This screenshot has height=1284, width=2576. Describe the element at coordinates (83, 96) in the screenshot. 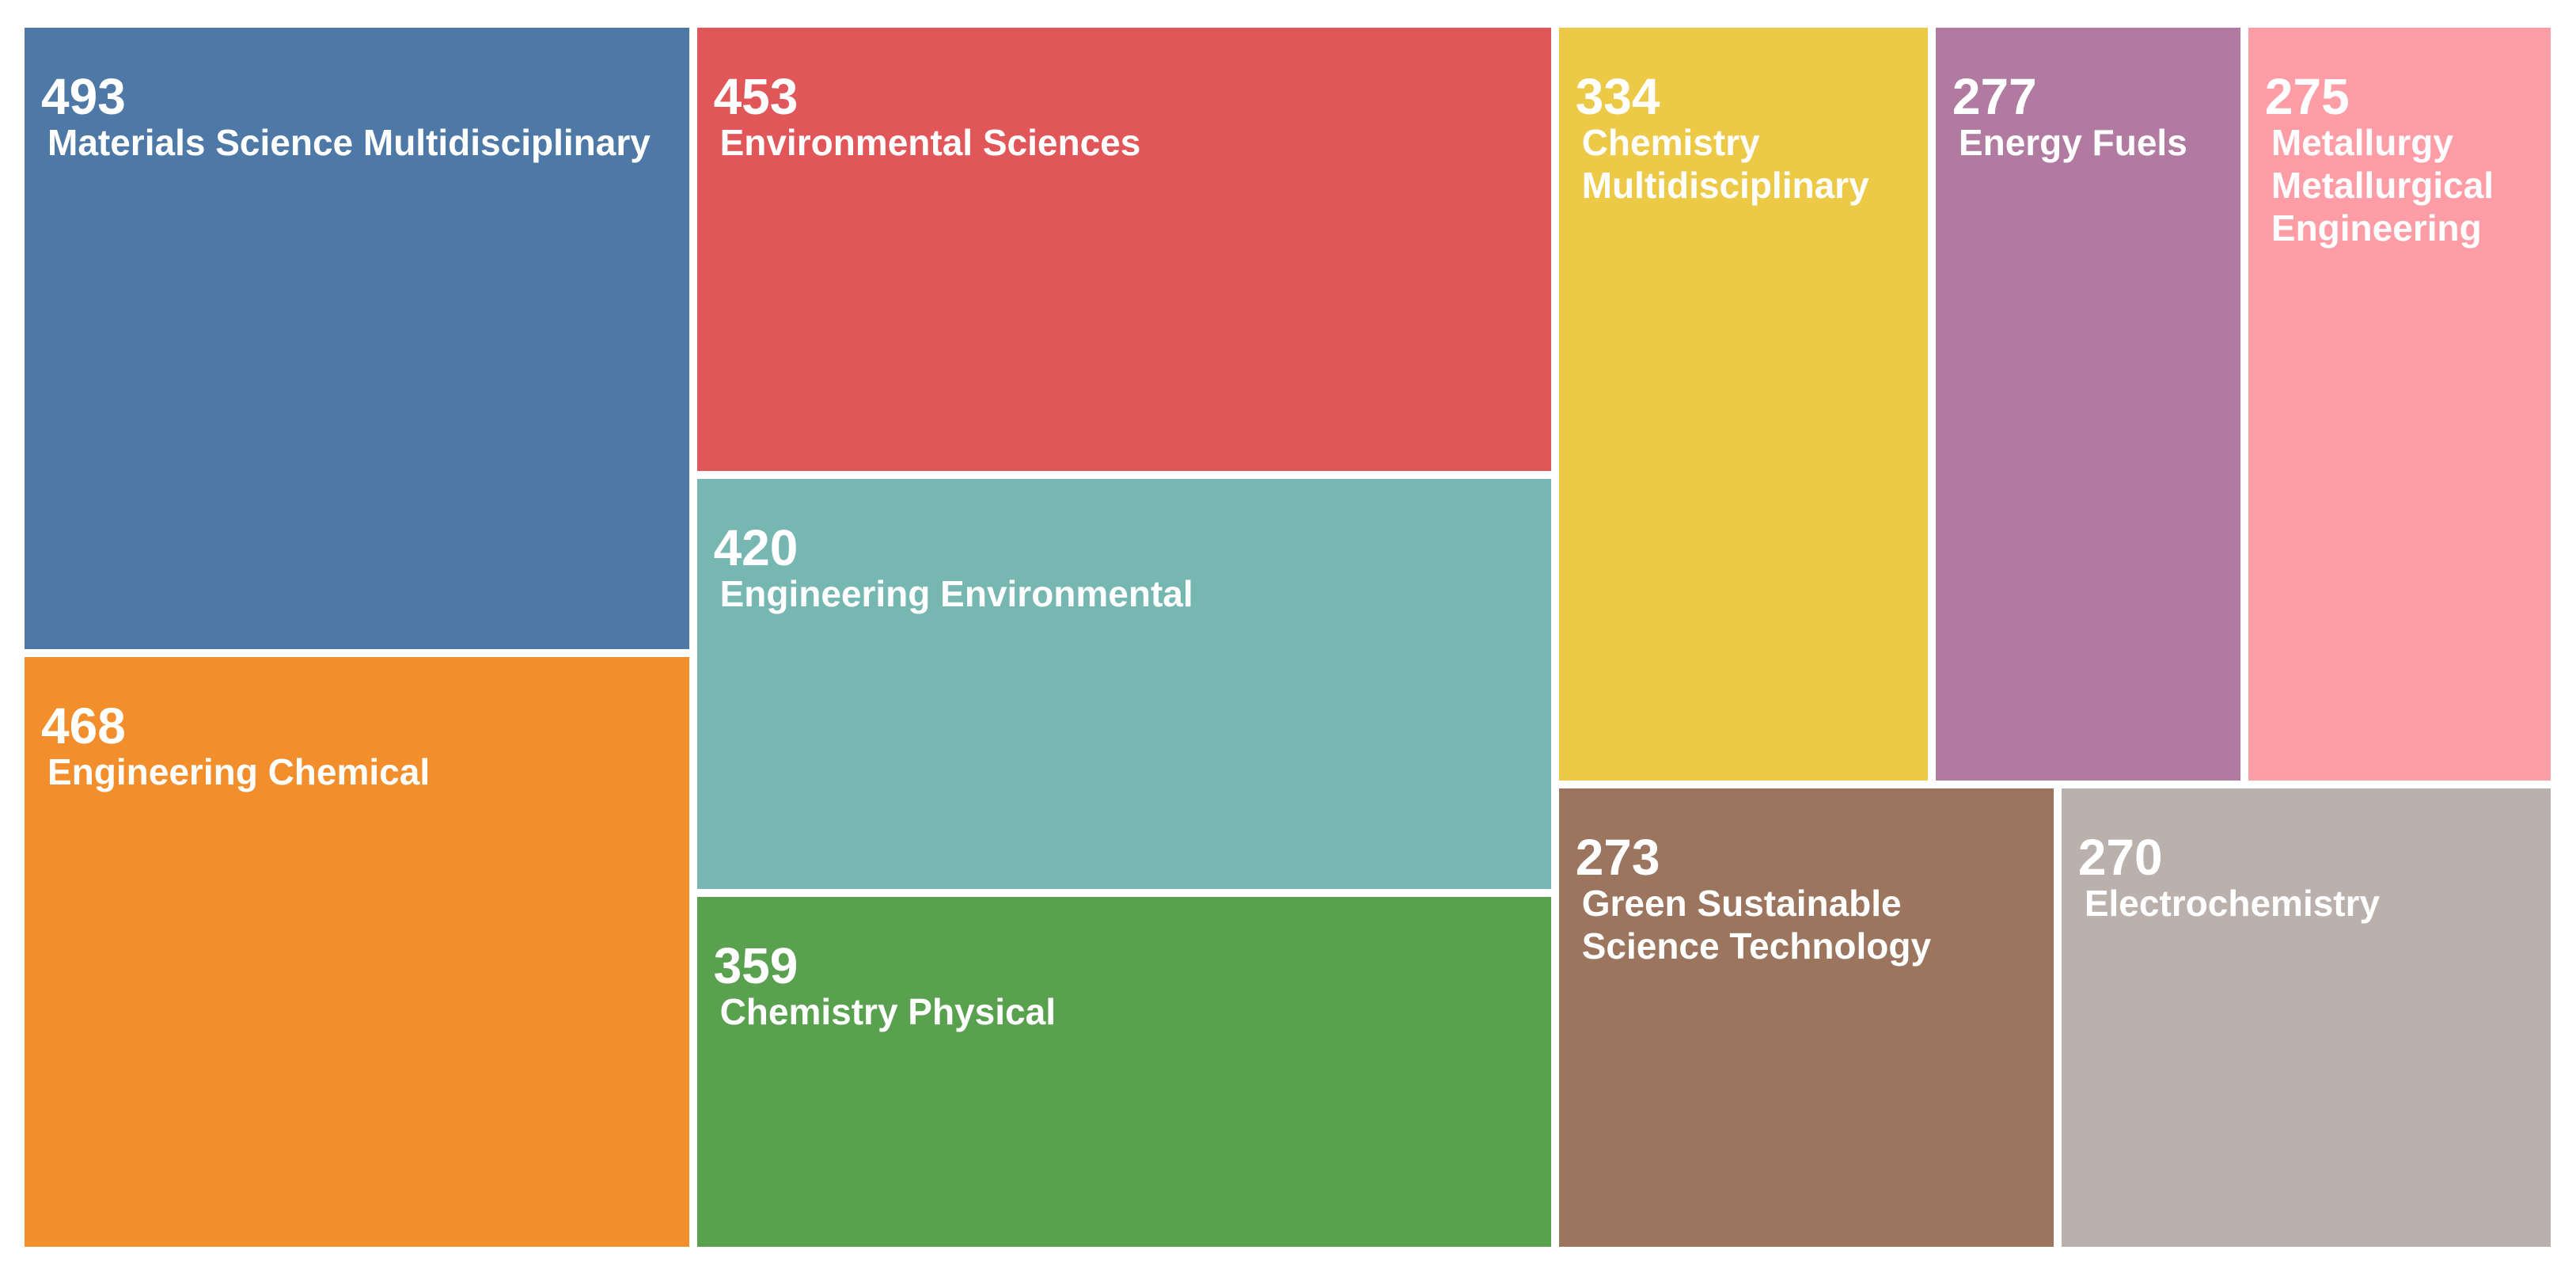

I see `tile-value: 493` at that location.